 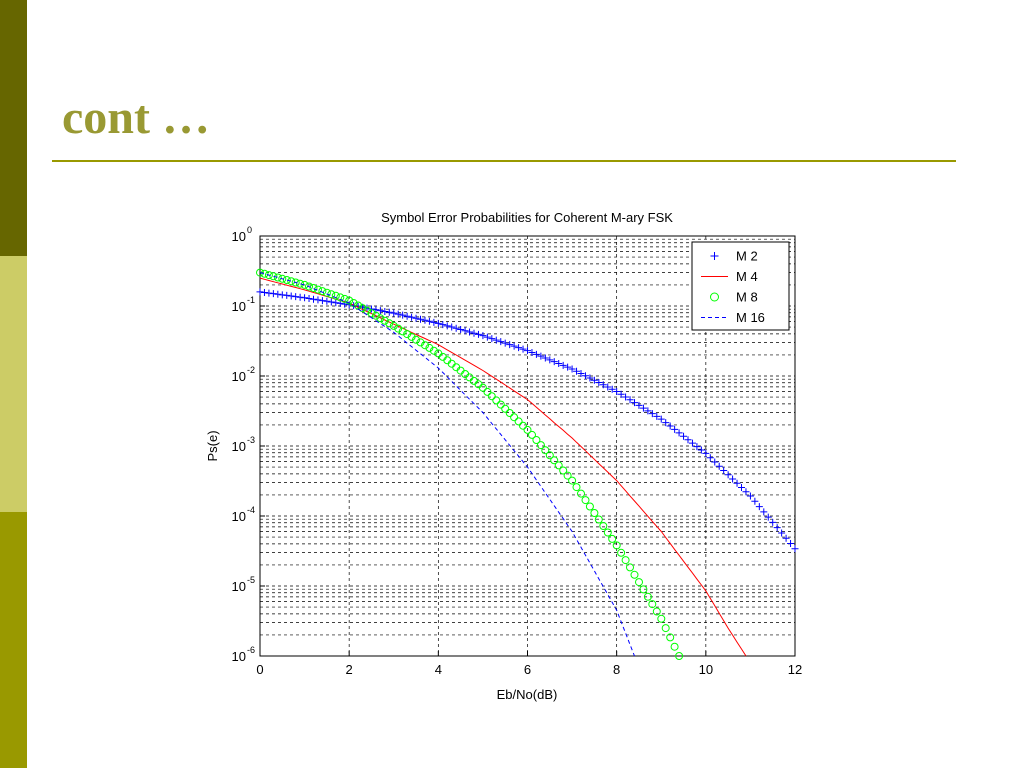 I want to click on y-axis-label: Ps(e), so click(x=212, y=445).